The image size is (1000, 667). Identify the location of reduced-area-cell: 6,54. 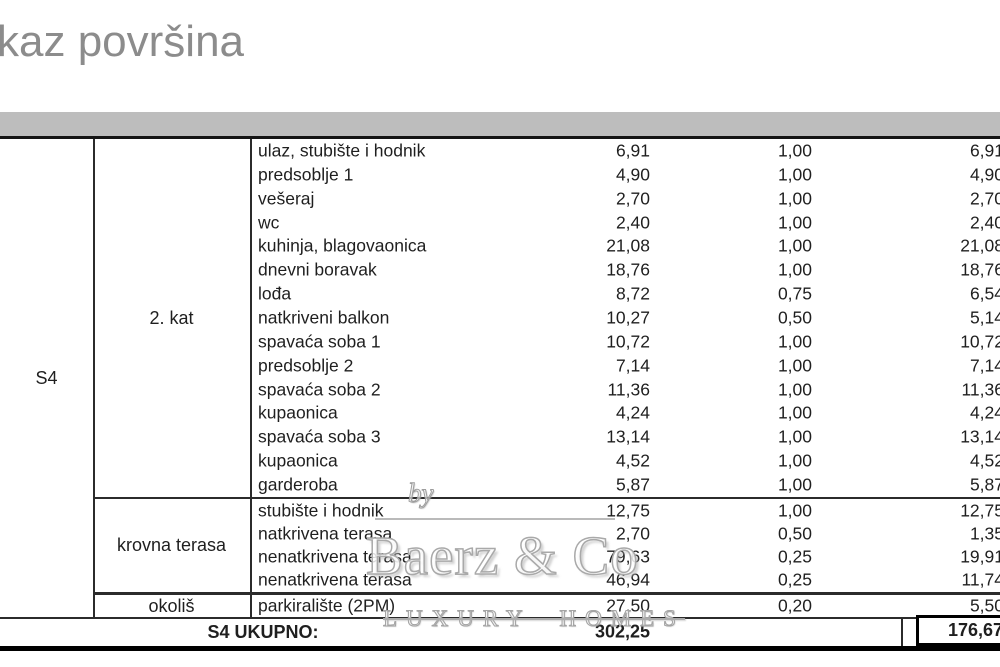
(984, 293).